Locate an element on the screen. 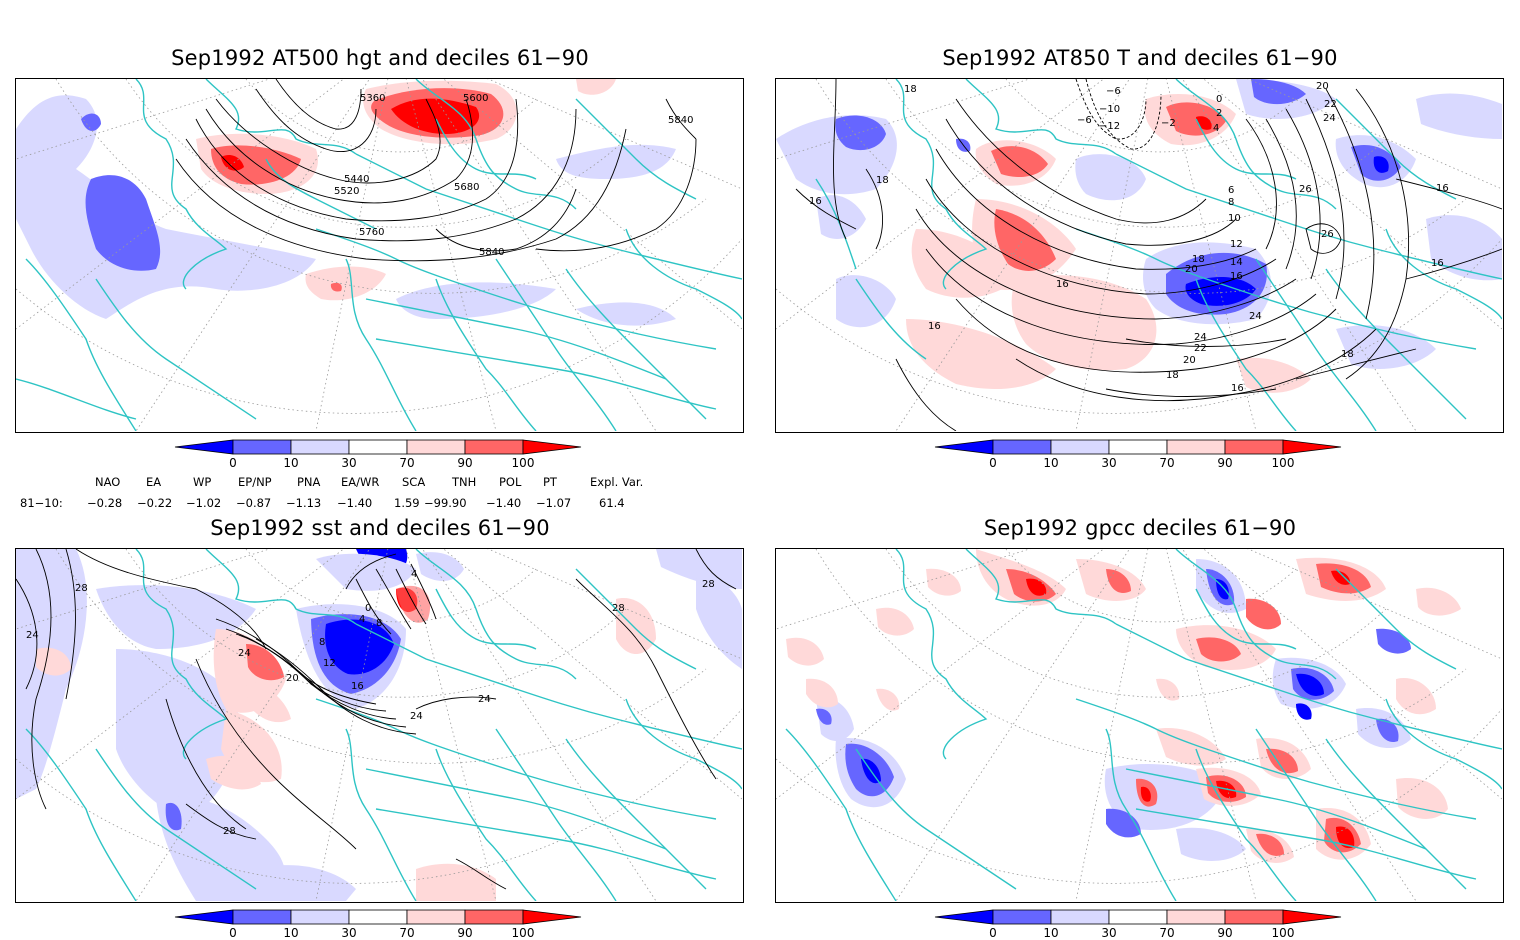 The height and width of the screenshot is (940, 1520). panel-title-3: Sep1992 sst and deciles 61−90 is located at coordinates (380, 528).